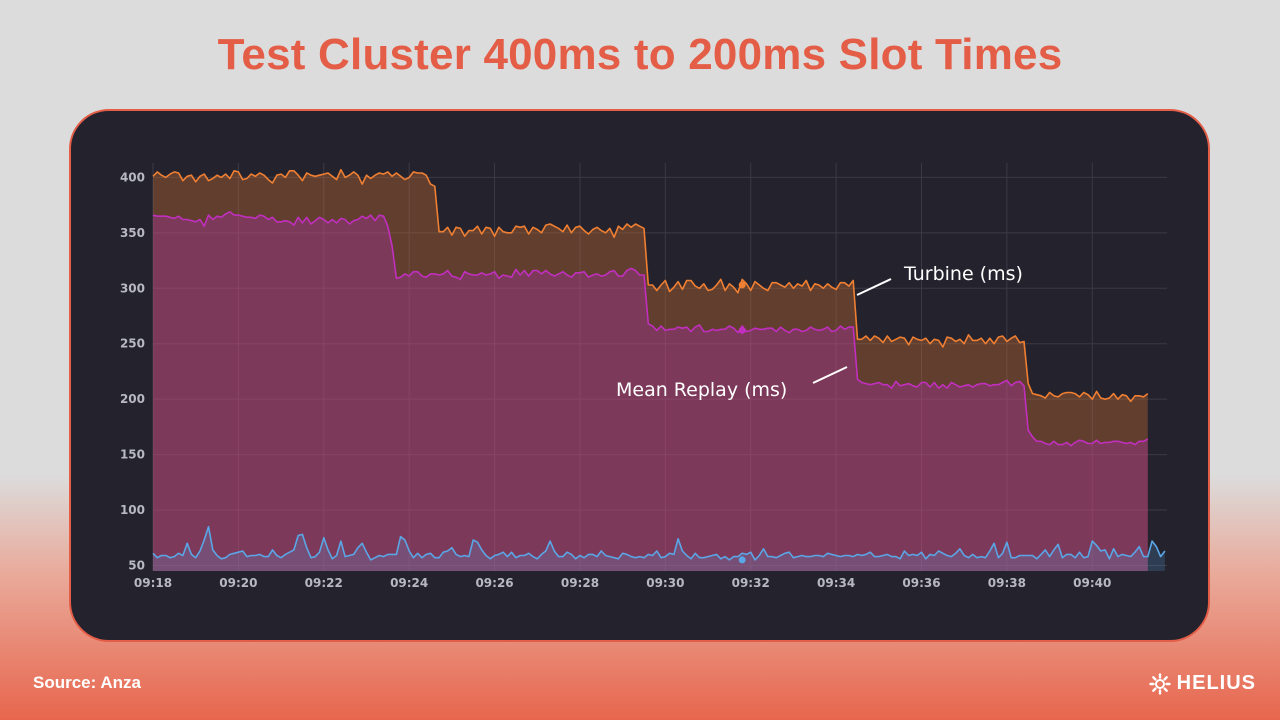 The height and width of the screenshot is (720, 1280). What do you see at coordinates (494, 583) in the screenshot?
I see `x-tick-label: 09:26` at bounding box center [494, 583].